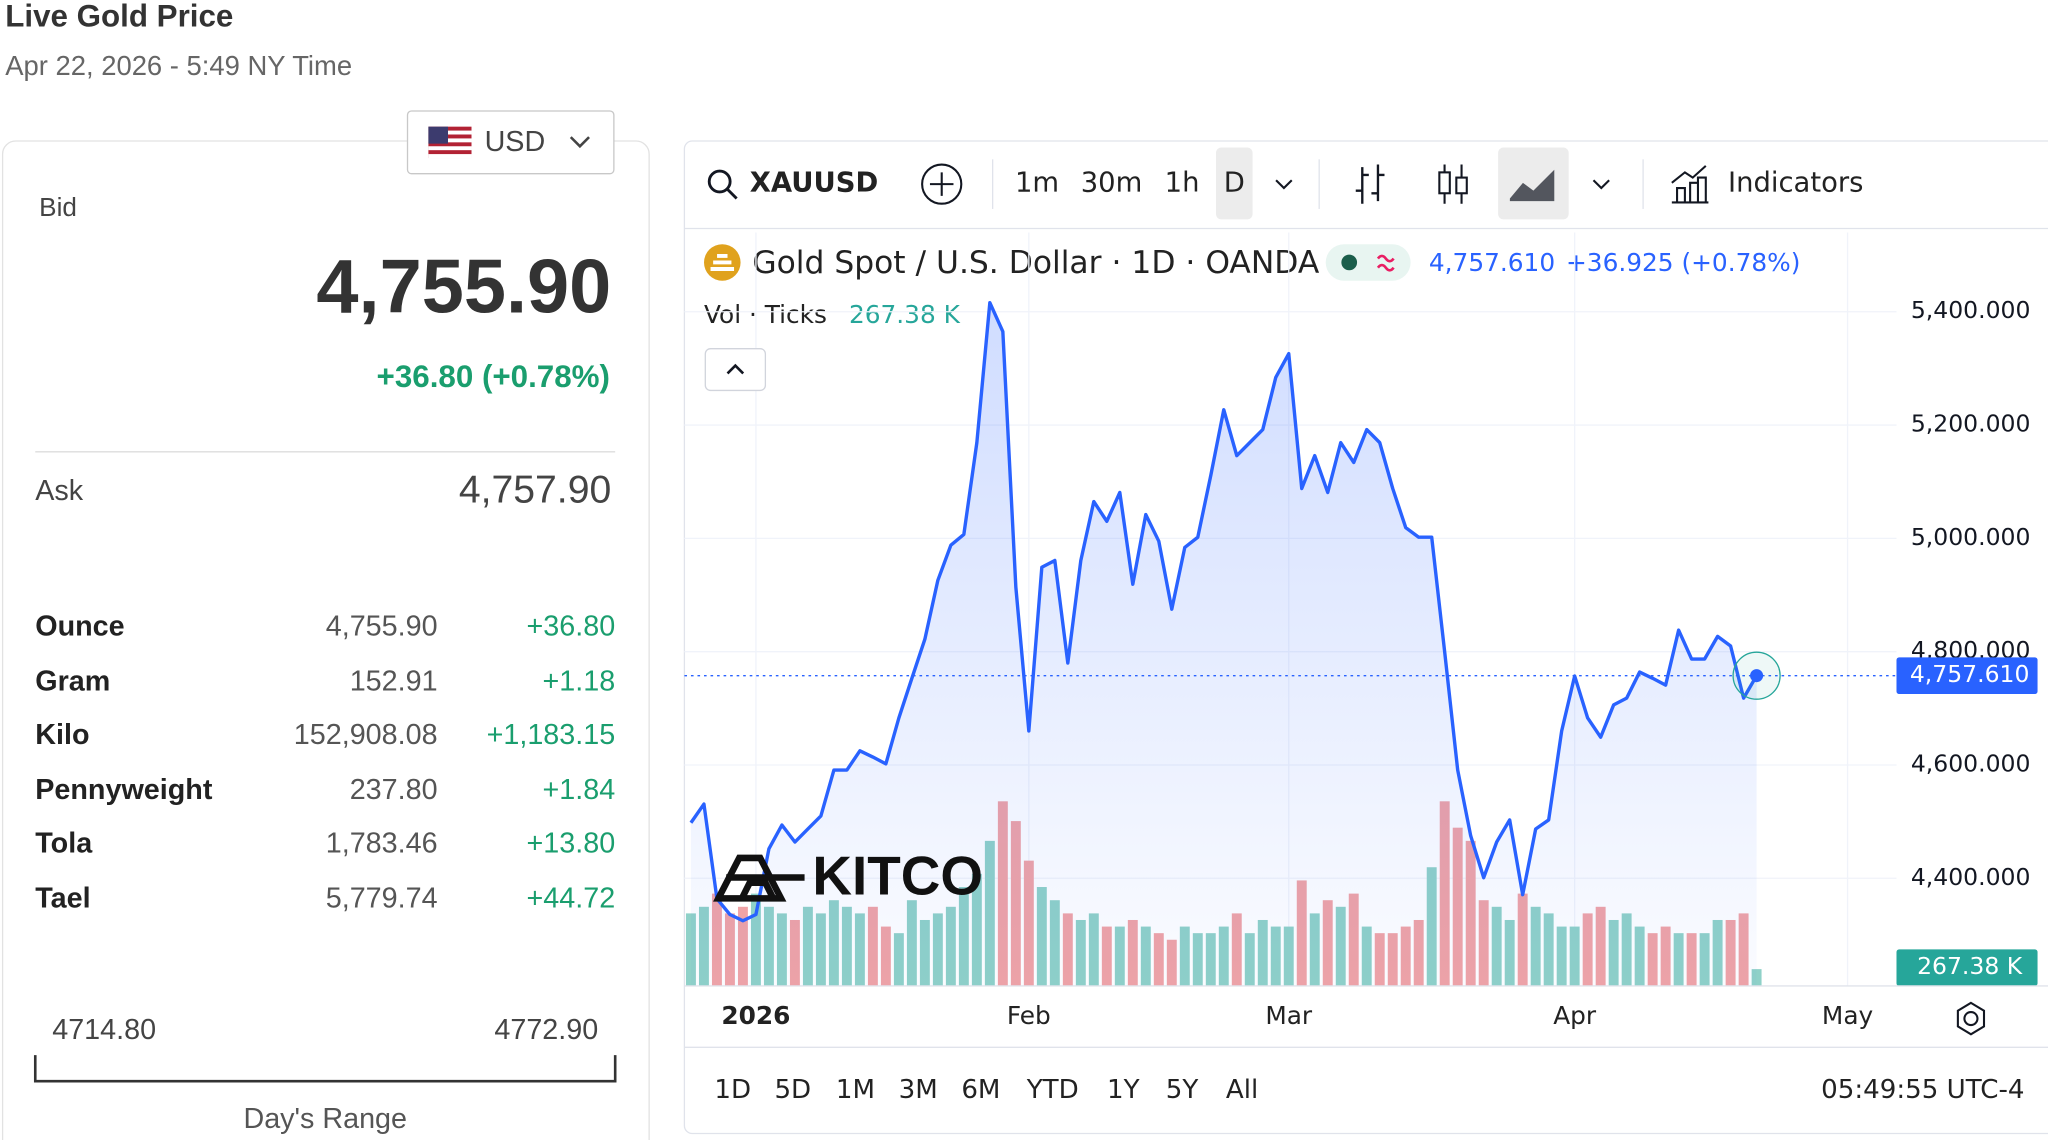  I want to click on range-button: 1D, so click(732, 1090).